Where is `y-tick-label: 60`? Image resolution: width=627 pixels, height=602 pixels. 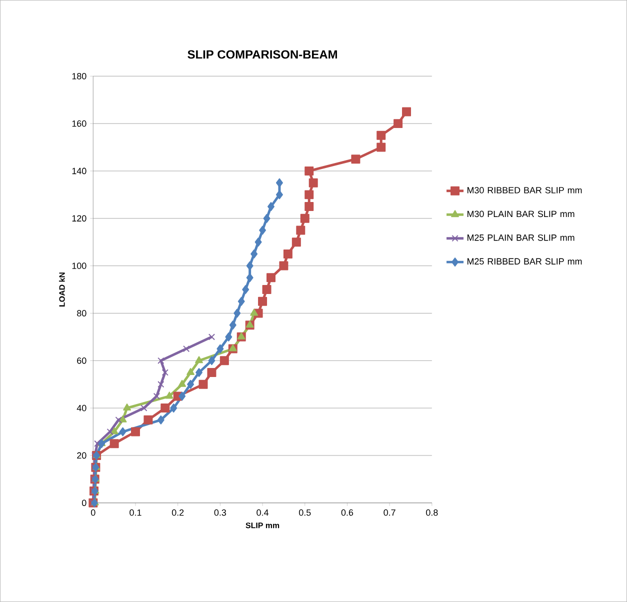 y-tick-label: 60 is located at coordinates (81, 360).